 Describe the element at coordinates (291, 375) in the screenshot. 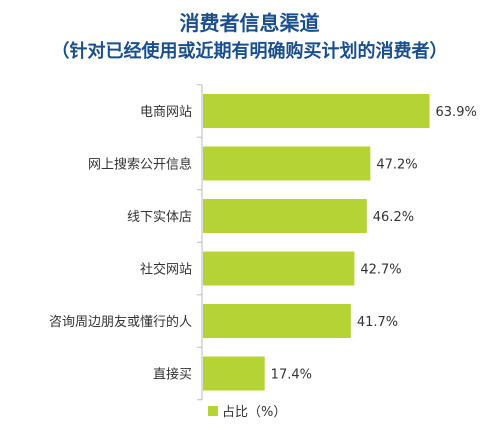

I see `value-label: 17.4%` at that location.